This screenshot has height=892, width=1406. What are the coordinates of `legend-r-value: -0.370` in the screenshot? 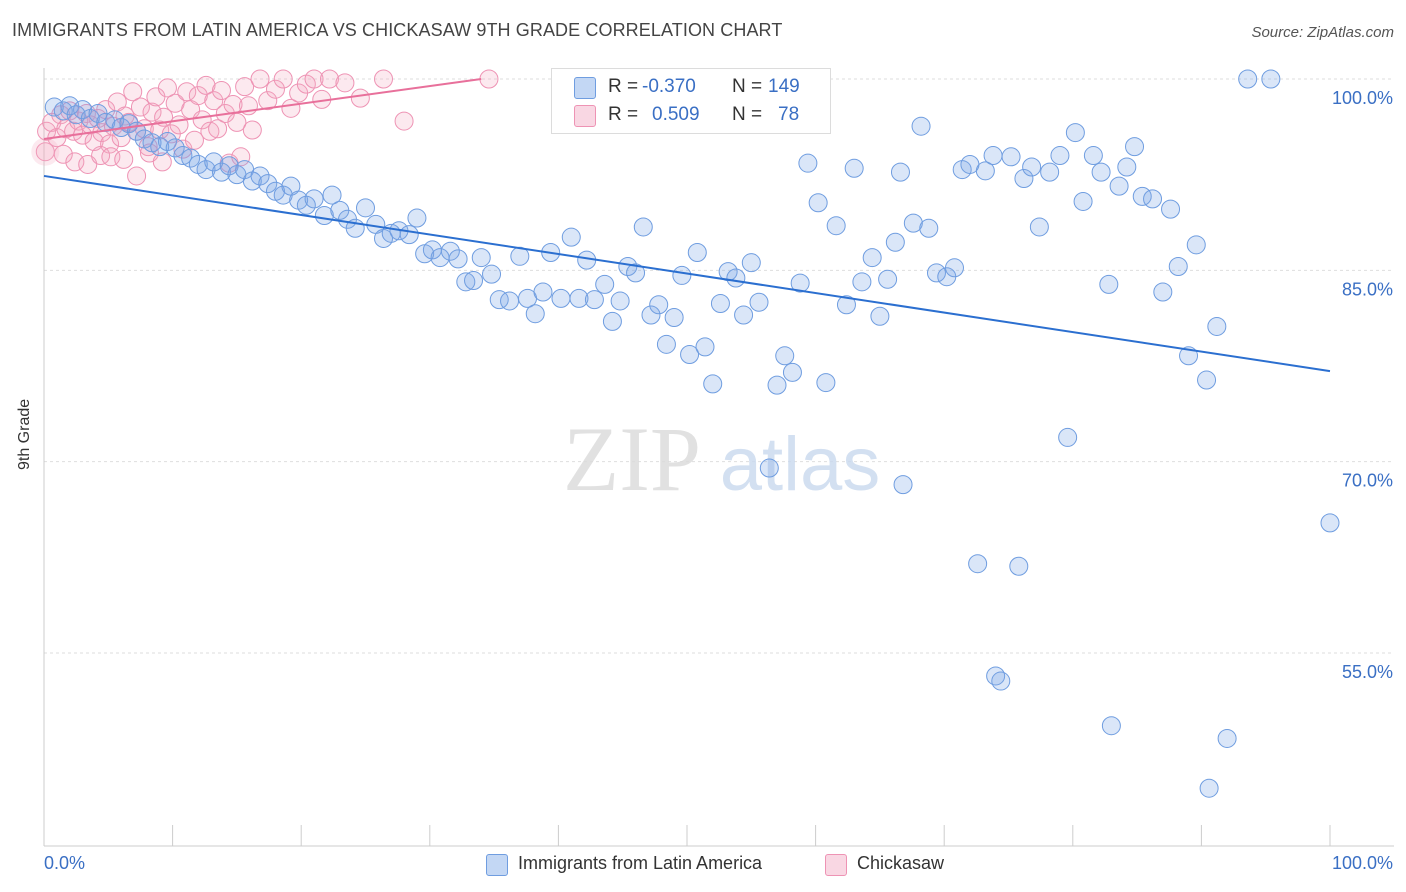 It's located at (669, 86).